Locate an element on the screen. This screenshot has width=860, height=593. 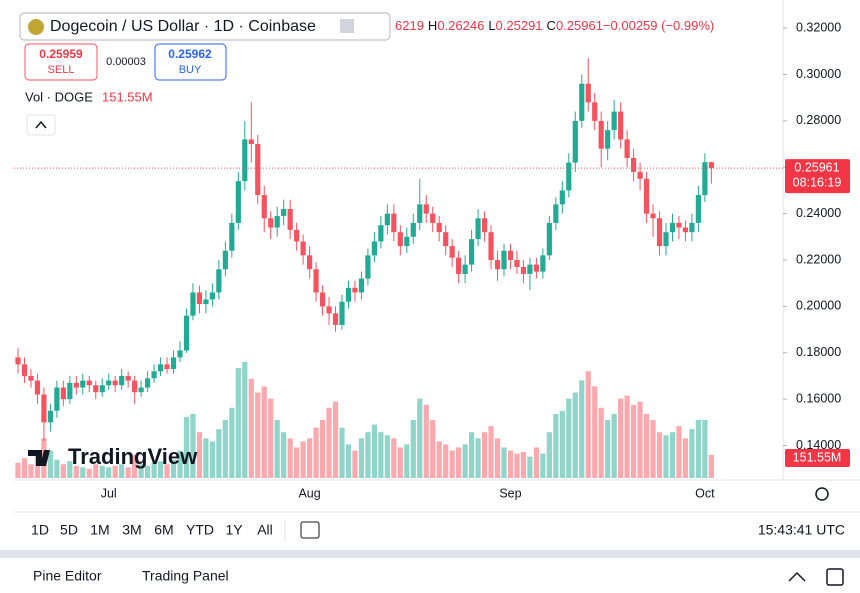
maximize-icon is located at coordinates (835, 577).